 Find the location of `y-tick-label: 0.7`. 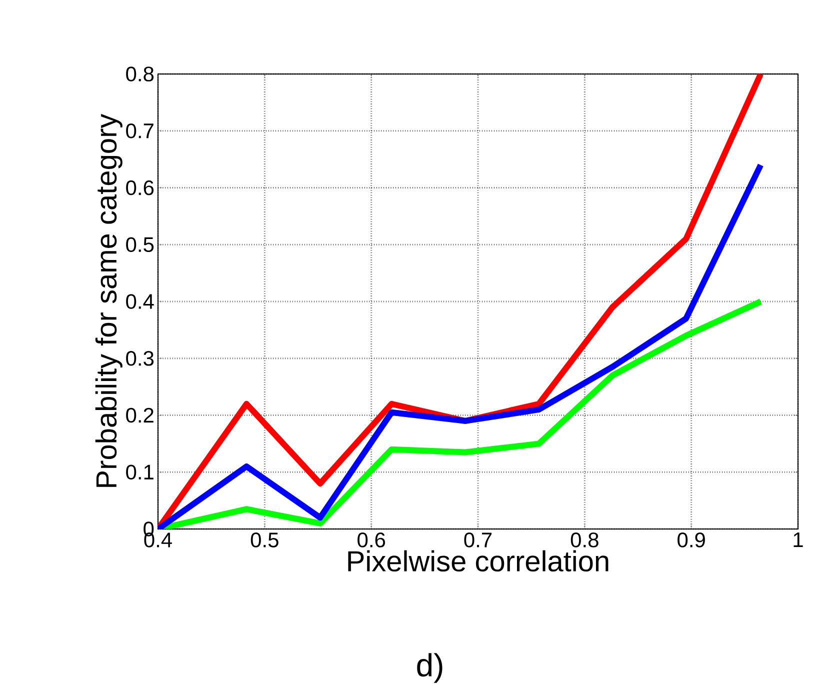

y-tick-label: 0.7 is located at coordinates (140, 130).